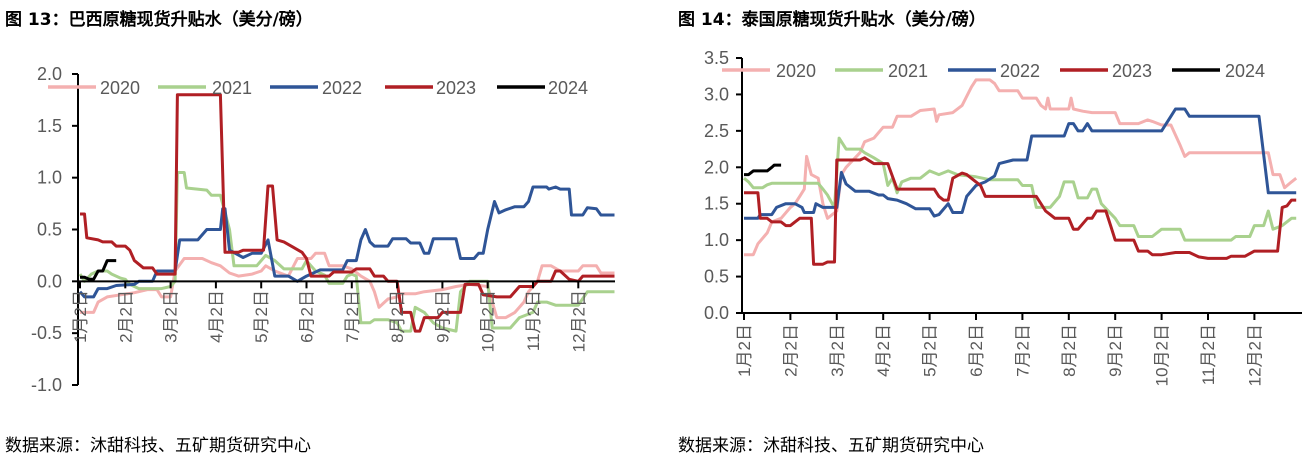  What do you see at coordinates (716, 94) in the screenshot?
I see `right-y-tick-label: 3.0` at bounding box center [716, 94].